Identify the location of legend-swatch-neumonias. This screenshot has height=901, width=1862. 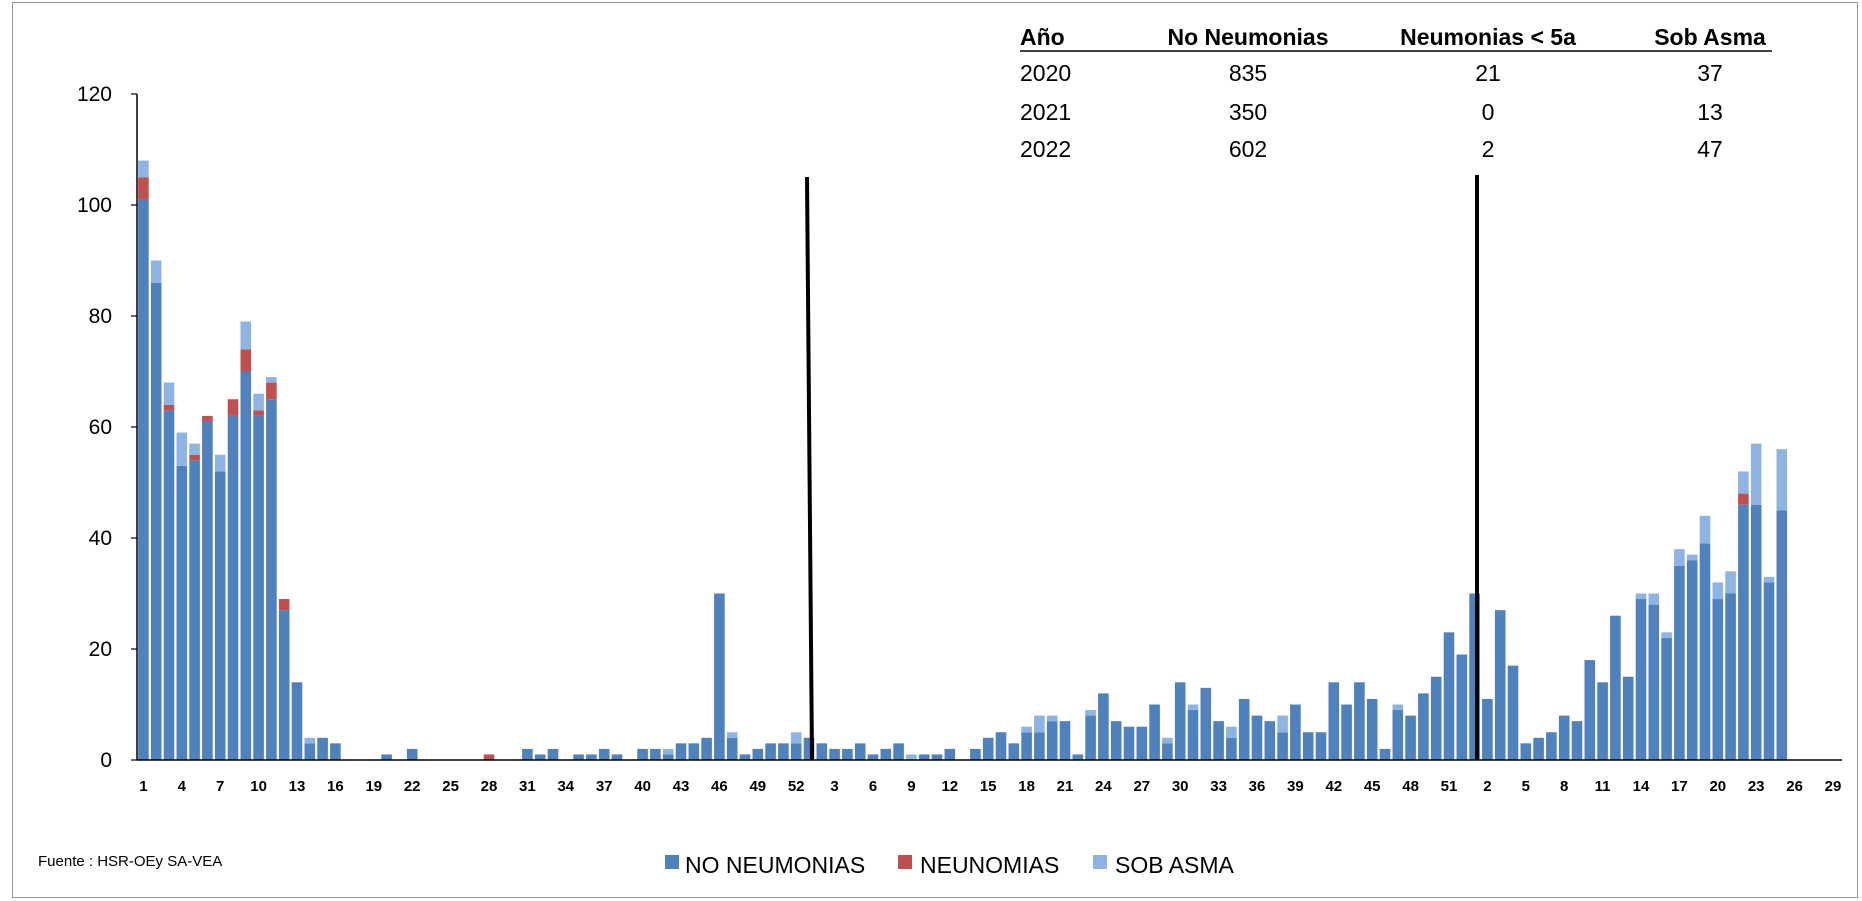
(905, 862).